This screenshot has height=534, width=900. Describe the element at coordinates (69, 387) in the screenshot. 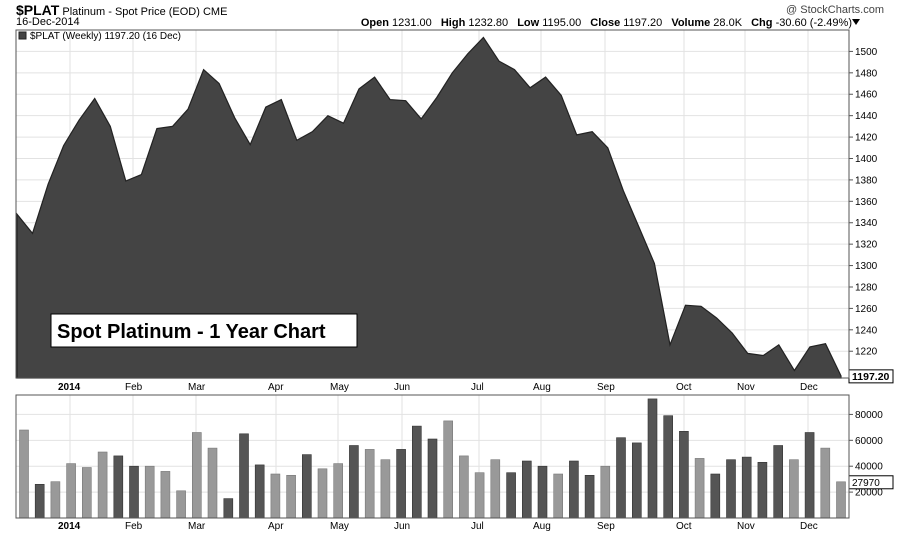

I see `price-month-label: 2014` at that location.